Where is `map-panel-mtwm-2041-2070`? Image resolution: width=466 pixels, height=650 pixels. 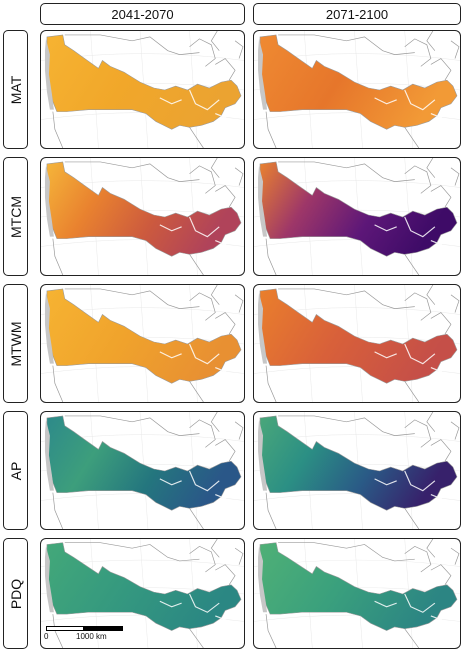 map-panel-mtwm-2041-2070 is located at coordinates (142, 343).